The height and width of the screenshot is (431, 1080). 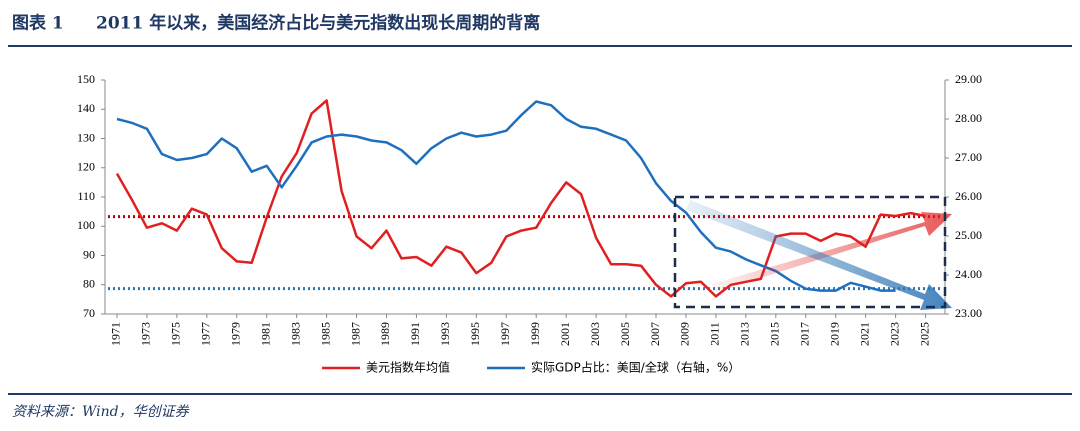 I want to click on x-tick-label: 1987, so click(x=355, y=334).